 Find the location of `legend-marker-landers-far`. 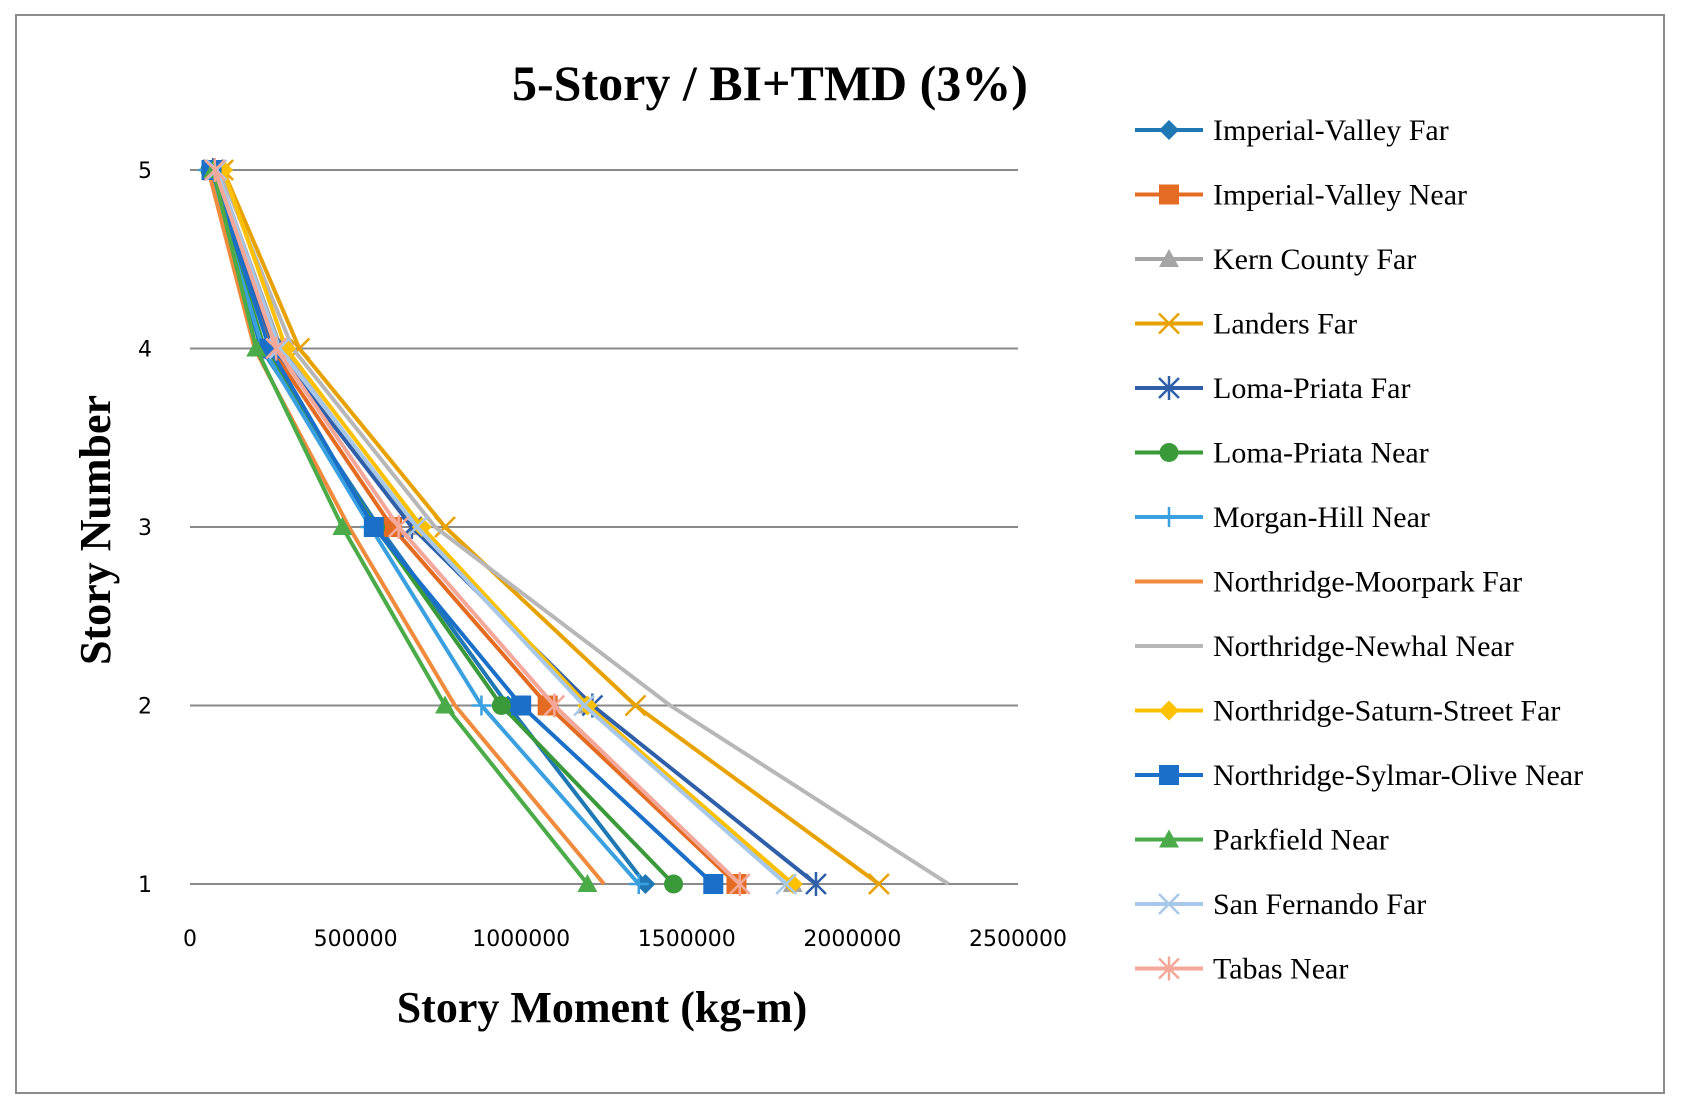

legend-marker-landers-far is located at coordinates (1169, 323).